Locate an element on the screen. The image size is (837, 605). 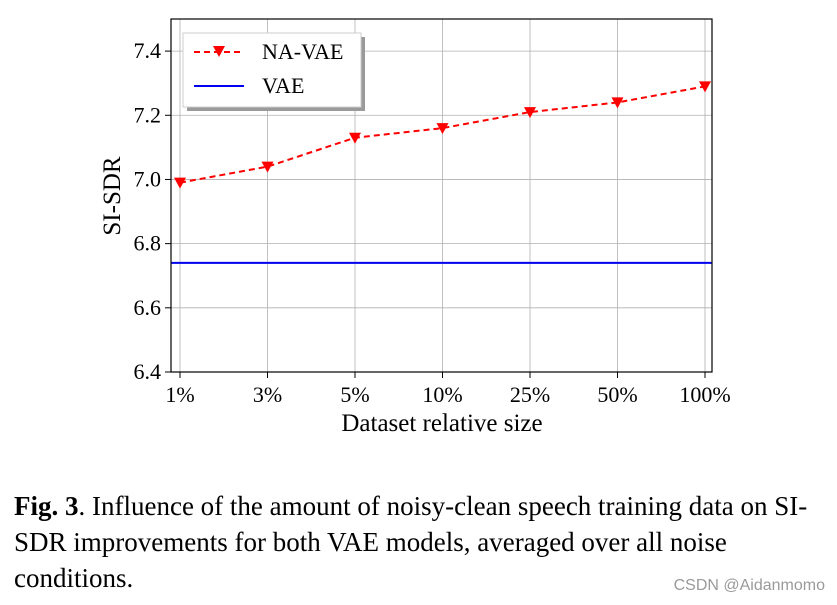
y-tick-label: 7.2 is located at coordinates (148, 114).